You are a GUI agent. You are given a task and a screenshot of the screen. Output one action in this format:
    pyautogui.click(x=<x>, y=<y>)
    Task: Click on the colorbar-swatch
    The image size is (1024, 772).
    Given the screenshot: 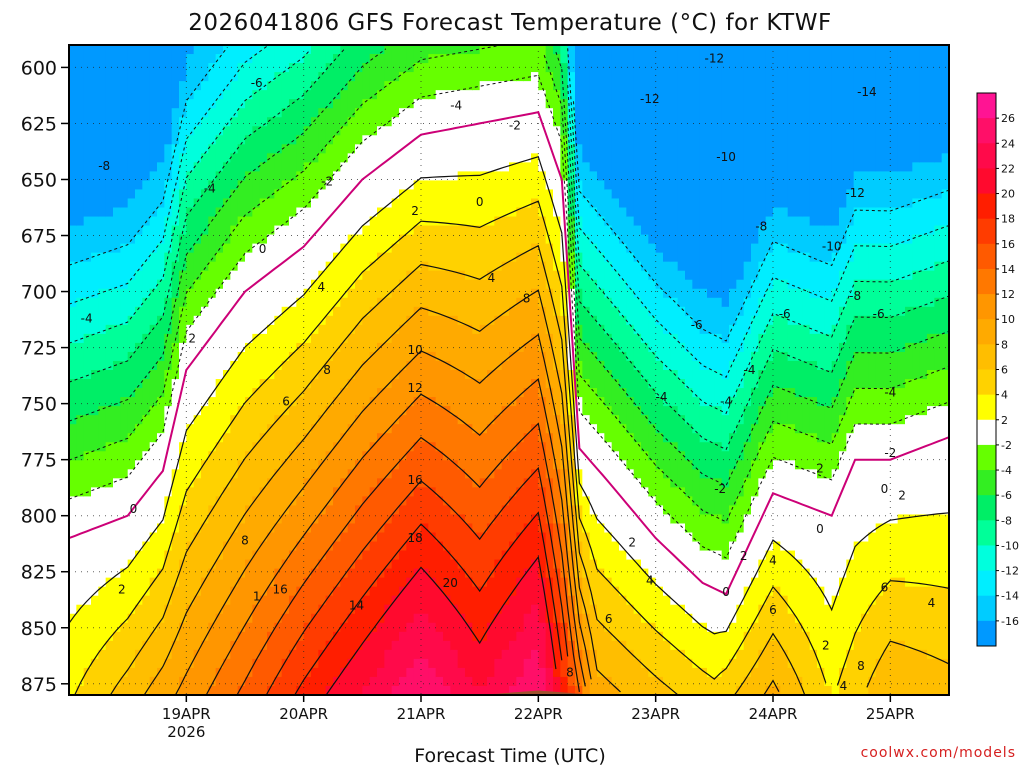 What is the action you would take?
    pyautogui.click(x=986, y=407)
    